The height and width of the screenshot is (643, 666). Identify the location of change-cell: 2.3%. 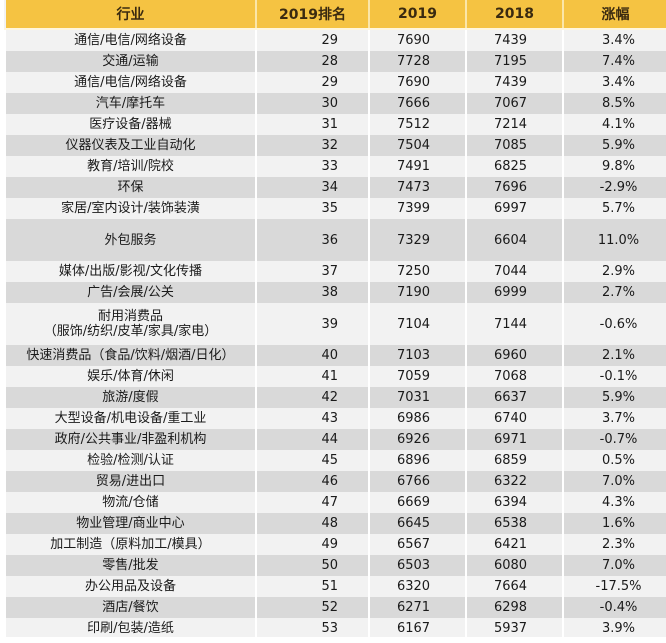
(614, 544).